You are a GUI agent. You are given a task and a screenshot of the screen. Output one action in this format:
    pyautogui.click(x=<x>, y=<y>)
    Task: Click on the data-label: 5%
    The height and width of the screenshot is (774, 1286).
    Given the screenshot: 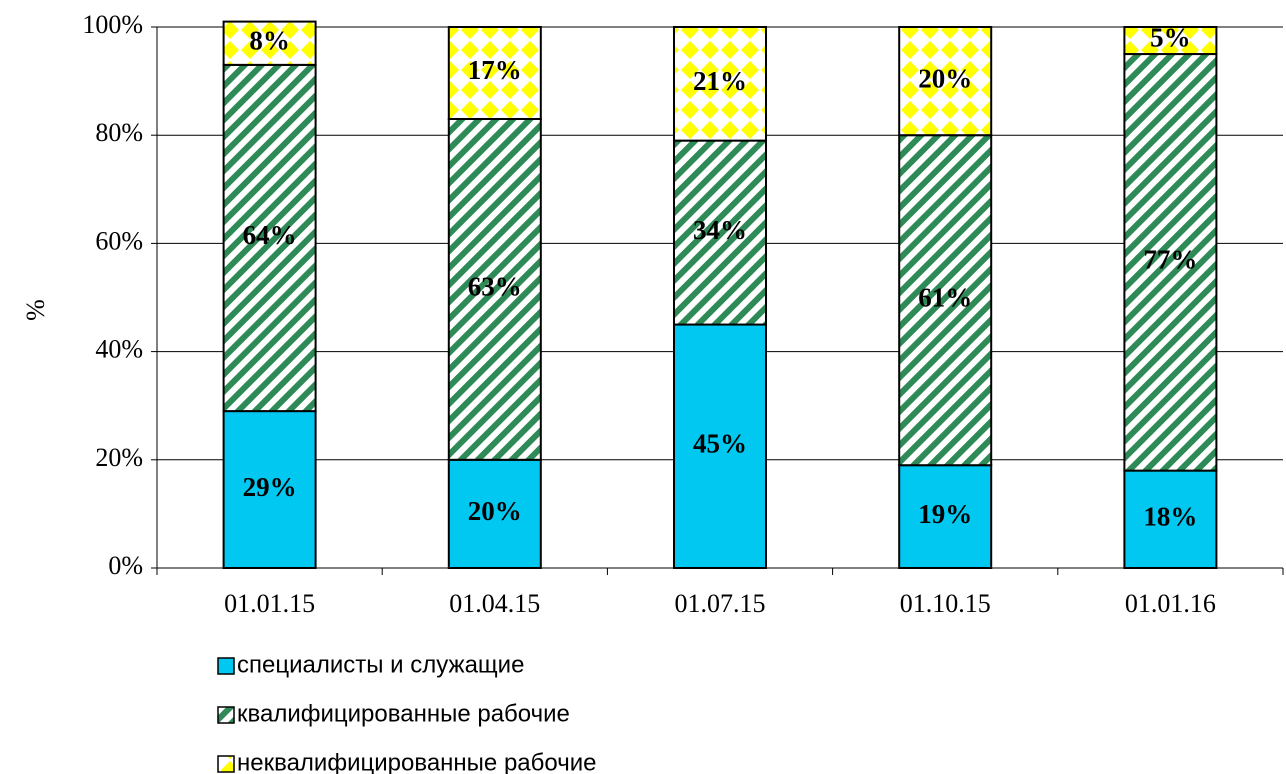 What is the action you would take?
    pyautogui.click(x=1170, y=38)
    